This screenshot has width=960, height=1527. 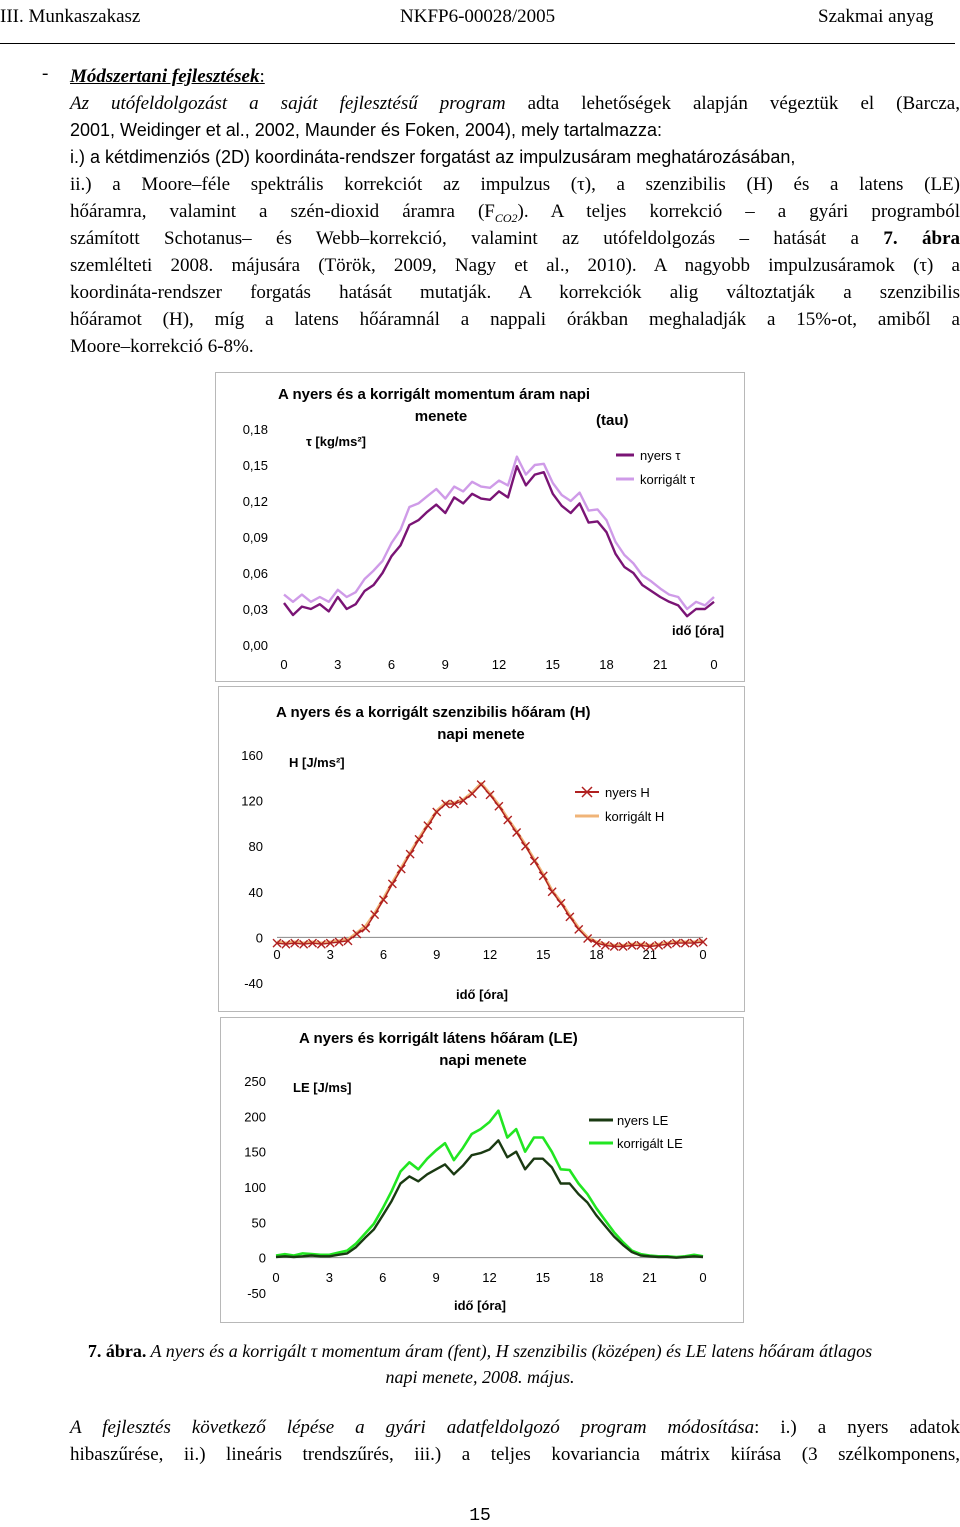 I want to click on chart-tau-yticks: 0,18 0,15 0,12 0,09 0,06 0,03 0,00, so click(x=255, y=537).